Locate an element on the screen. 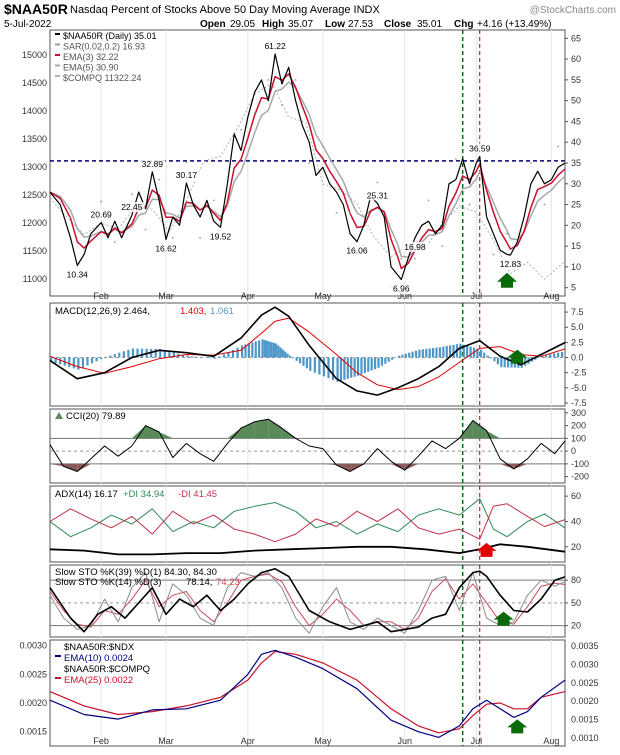 Image resolution: width=620 pixels, height=755 pixels. low-label: Low is located at coordinates (335, 24).